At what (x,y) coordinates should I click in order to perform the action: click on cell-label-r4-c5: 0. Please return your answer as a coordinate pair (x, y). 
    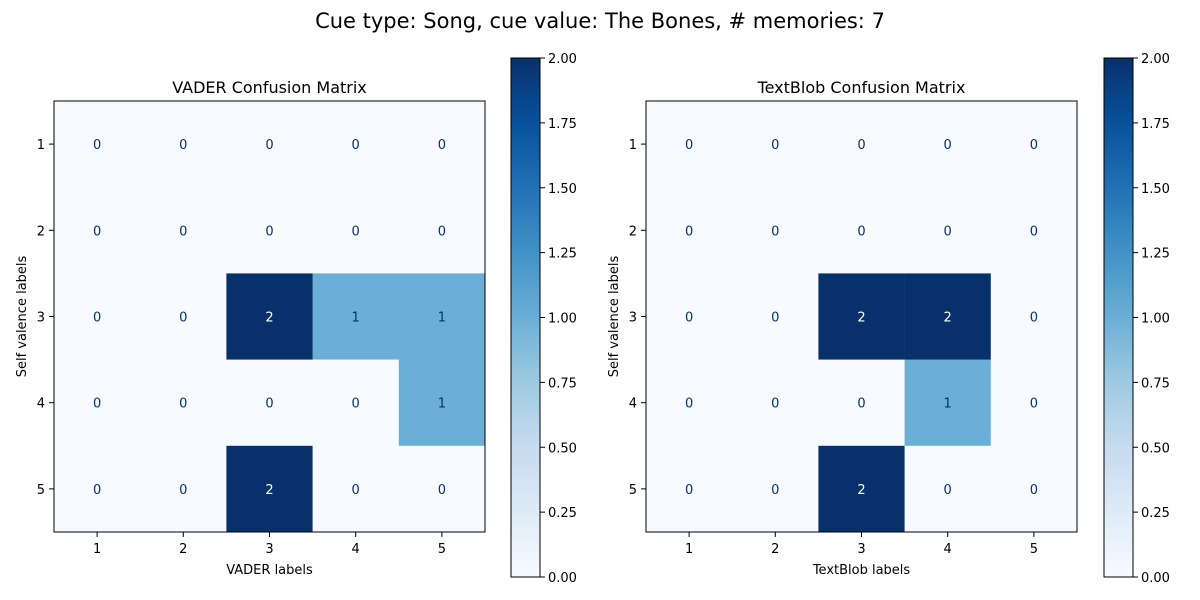
    Looking at the image, I should click on (1034, 404).